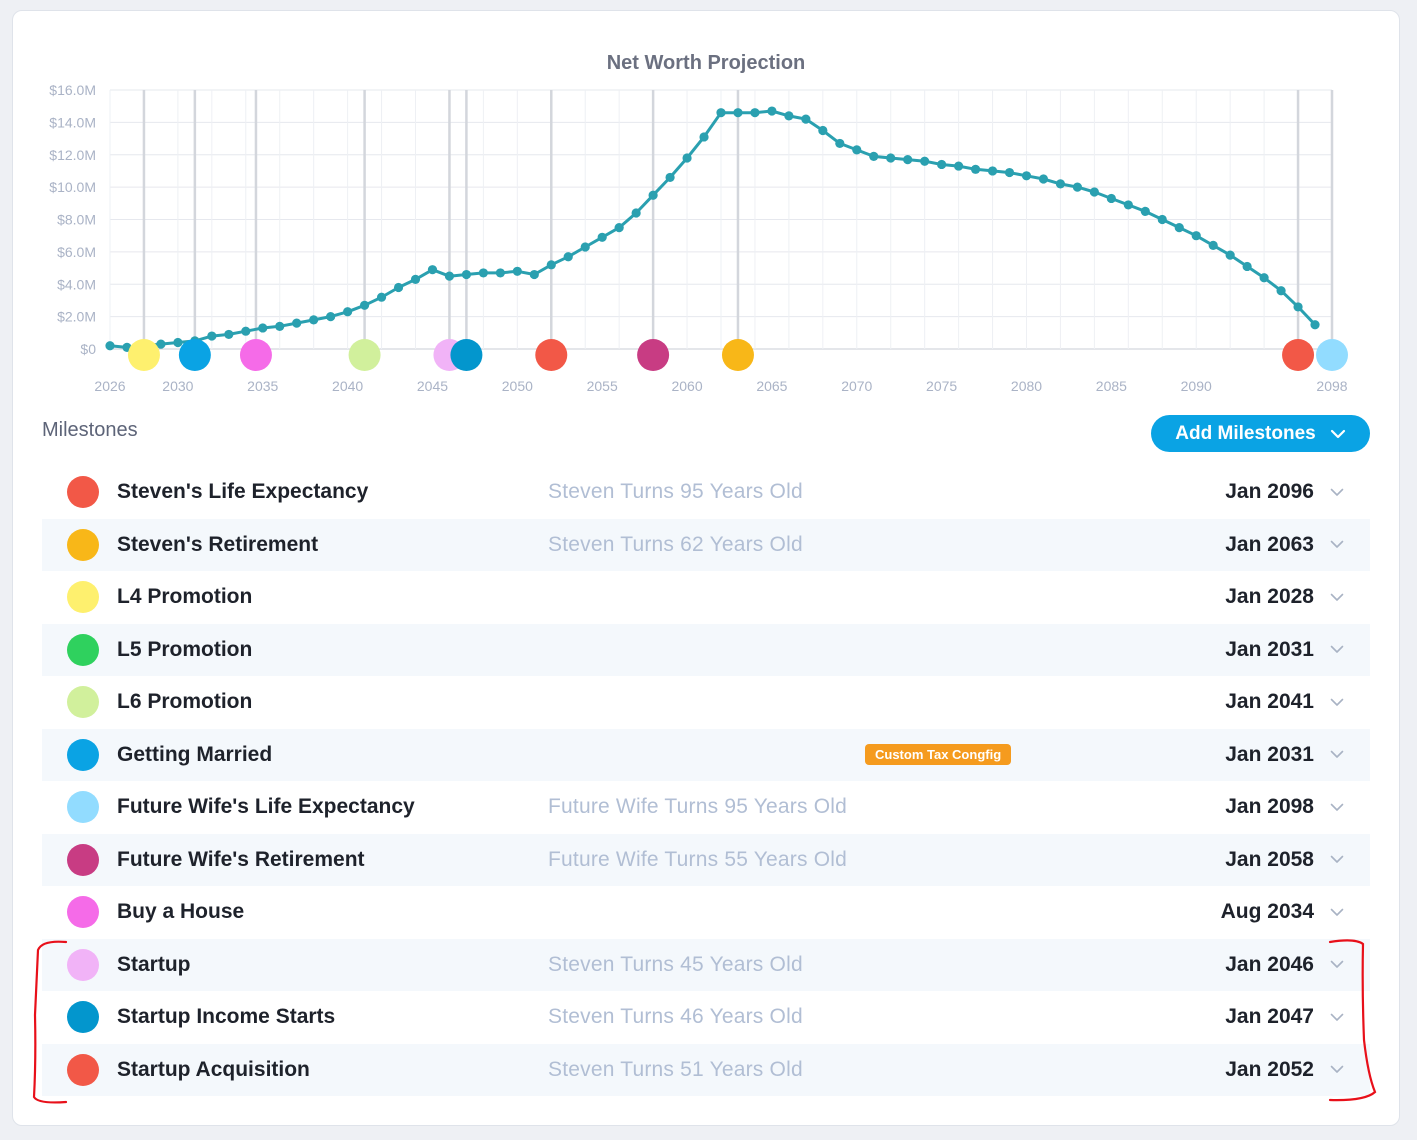 The image size is (1417, 1140). Describe the element at coordinates (706, 649) in the screenshot. I see `milestone-row: L5 Promotion Jan 2031` at that location.